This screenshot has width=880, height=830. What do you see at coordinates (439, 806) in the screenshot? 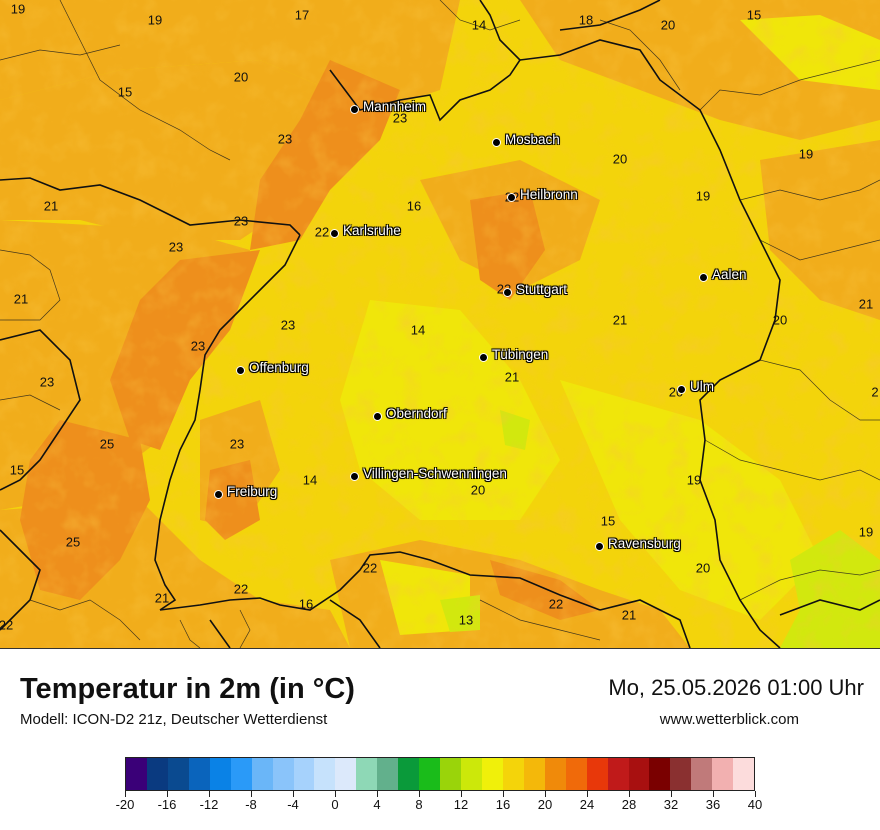
I see `color-scale-ticks: -20 -16 -12 -8 -4 0 4 8 12 16 20 24 28 32 36 40` at bounding box center [439, 806].